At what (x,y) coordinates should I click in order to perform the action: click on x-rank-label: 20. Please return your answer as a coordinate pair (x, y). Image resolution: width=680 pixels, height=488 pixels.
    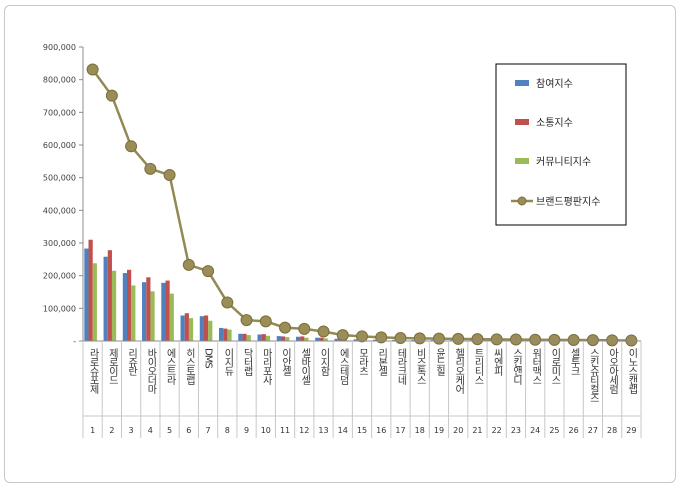
    Looking at the image, I should click on (458, 430).